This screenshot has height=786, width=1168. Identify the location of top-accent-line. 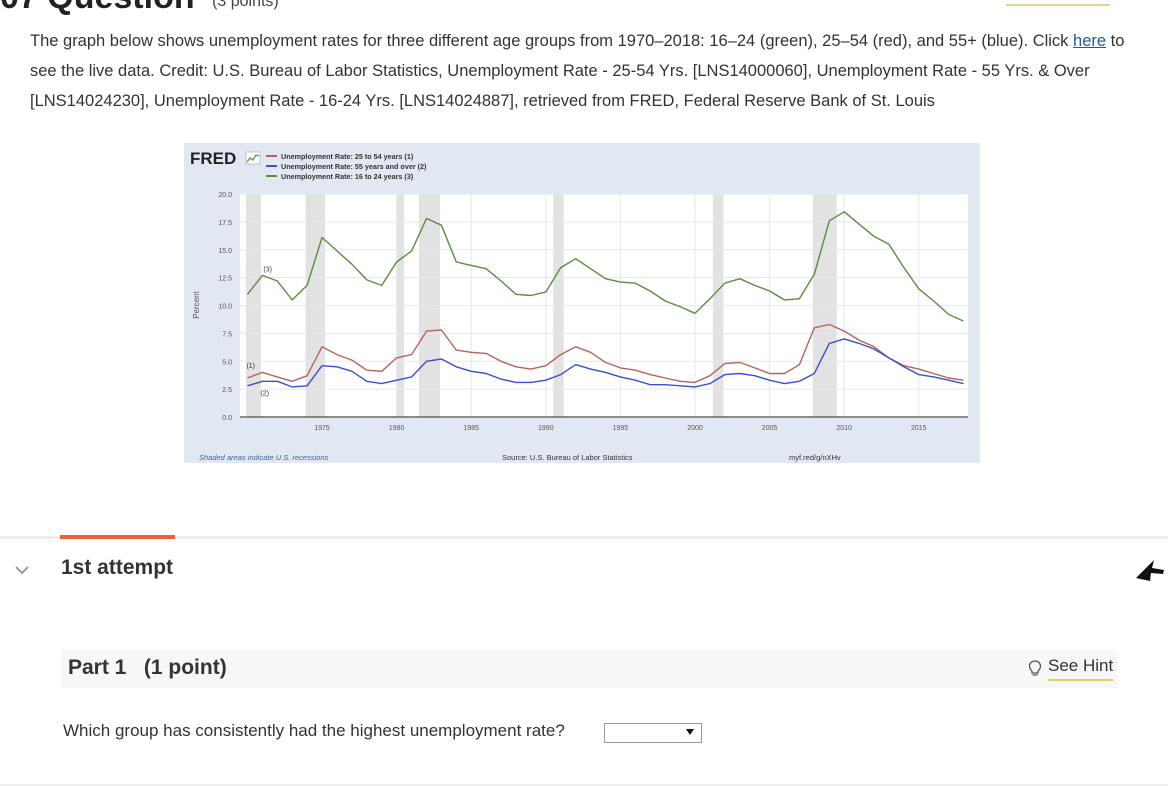
(1058, 5).